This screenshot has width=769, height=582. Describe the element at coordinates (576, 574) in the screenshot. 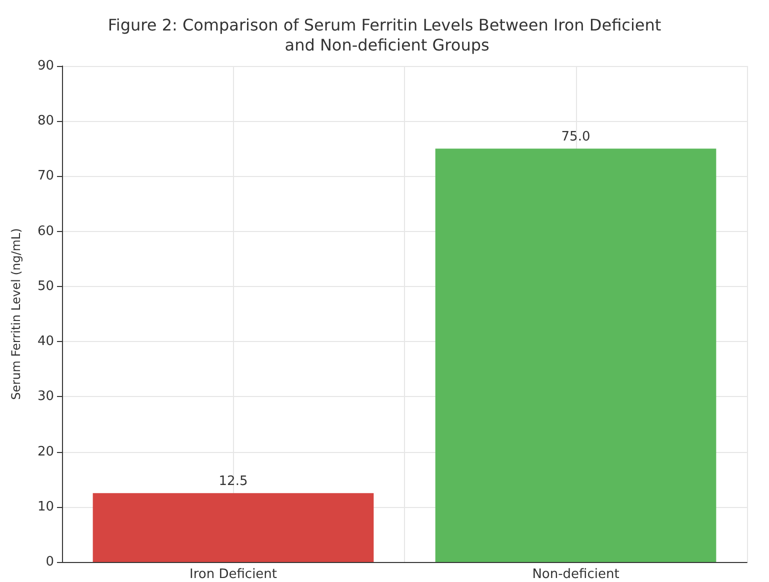

I see `x-tick-label: Non-deficient` at that location.